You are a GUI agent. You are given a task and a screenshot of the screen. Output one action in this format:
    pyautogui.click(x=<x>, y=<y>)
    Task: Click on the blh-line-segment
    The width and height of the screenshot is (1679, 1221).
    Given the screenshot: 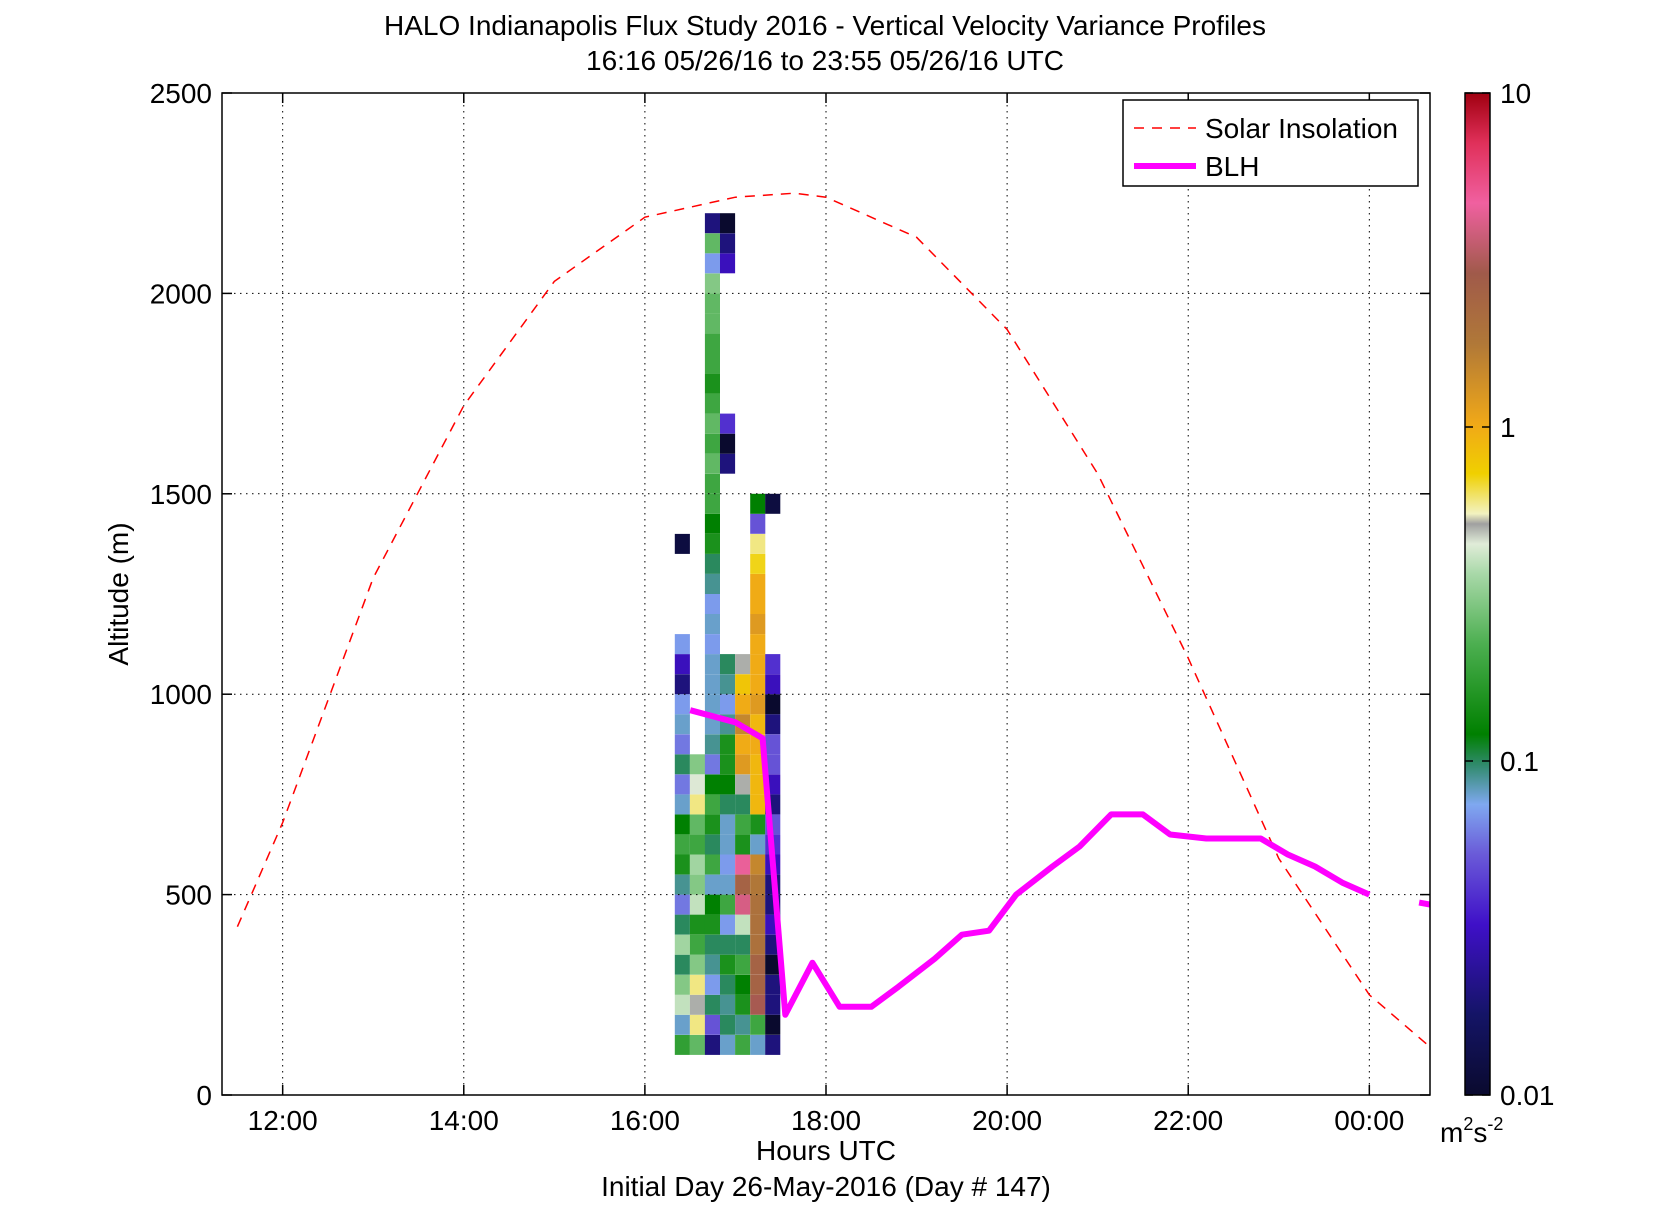 What is the action you would take?
    pyautogui.click(x=1424, y=903)
    